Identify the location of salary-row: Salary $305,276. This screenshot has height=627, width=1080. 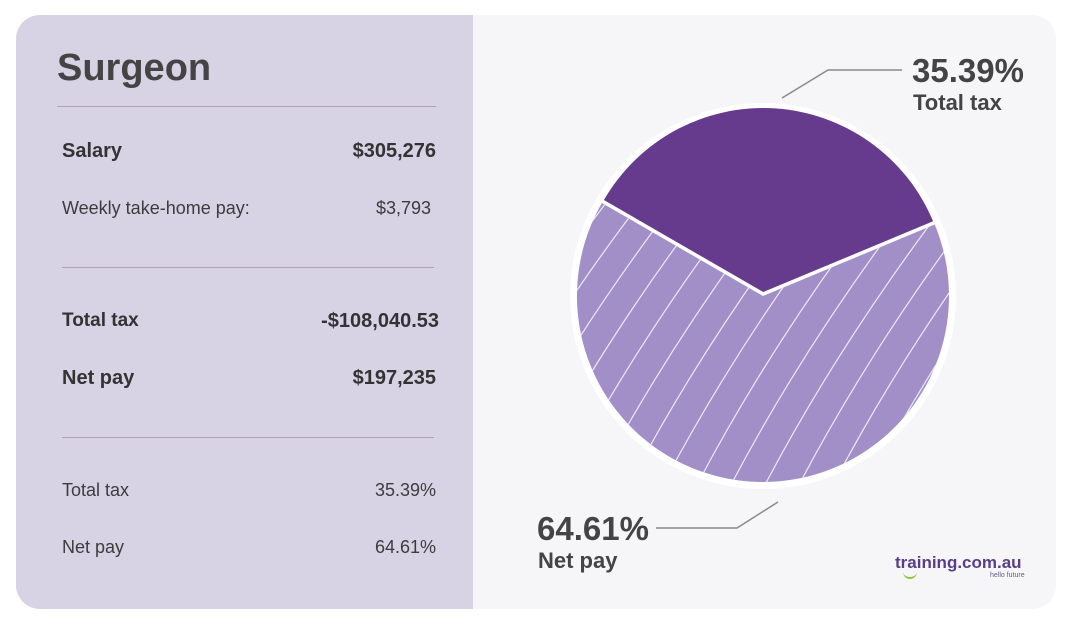
(252, 155).